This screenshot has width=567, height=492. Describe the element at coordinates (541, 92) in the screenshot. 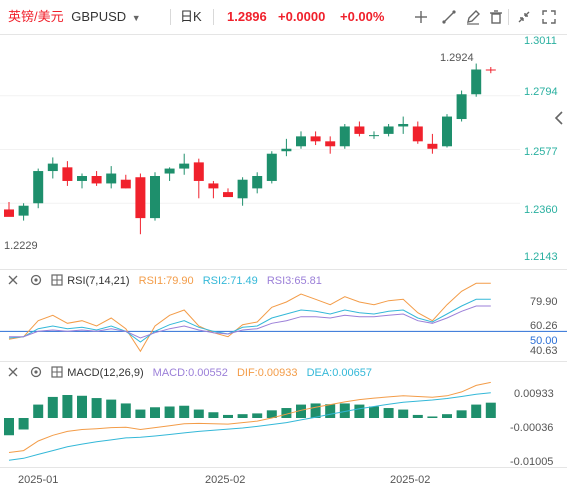

I see `price-axis-label: 1.2794` at that location.